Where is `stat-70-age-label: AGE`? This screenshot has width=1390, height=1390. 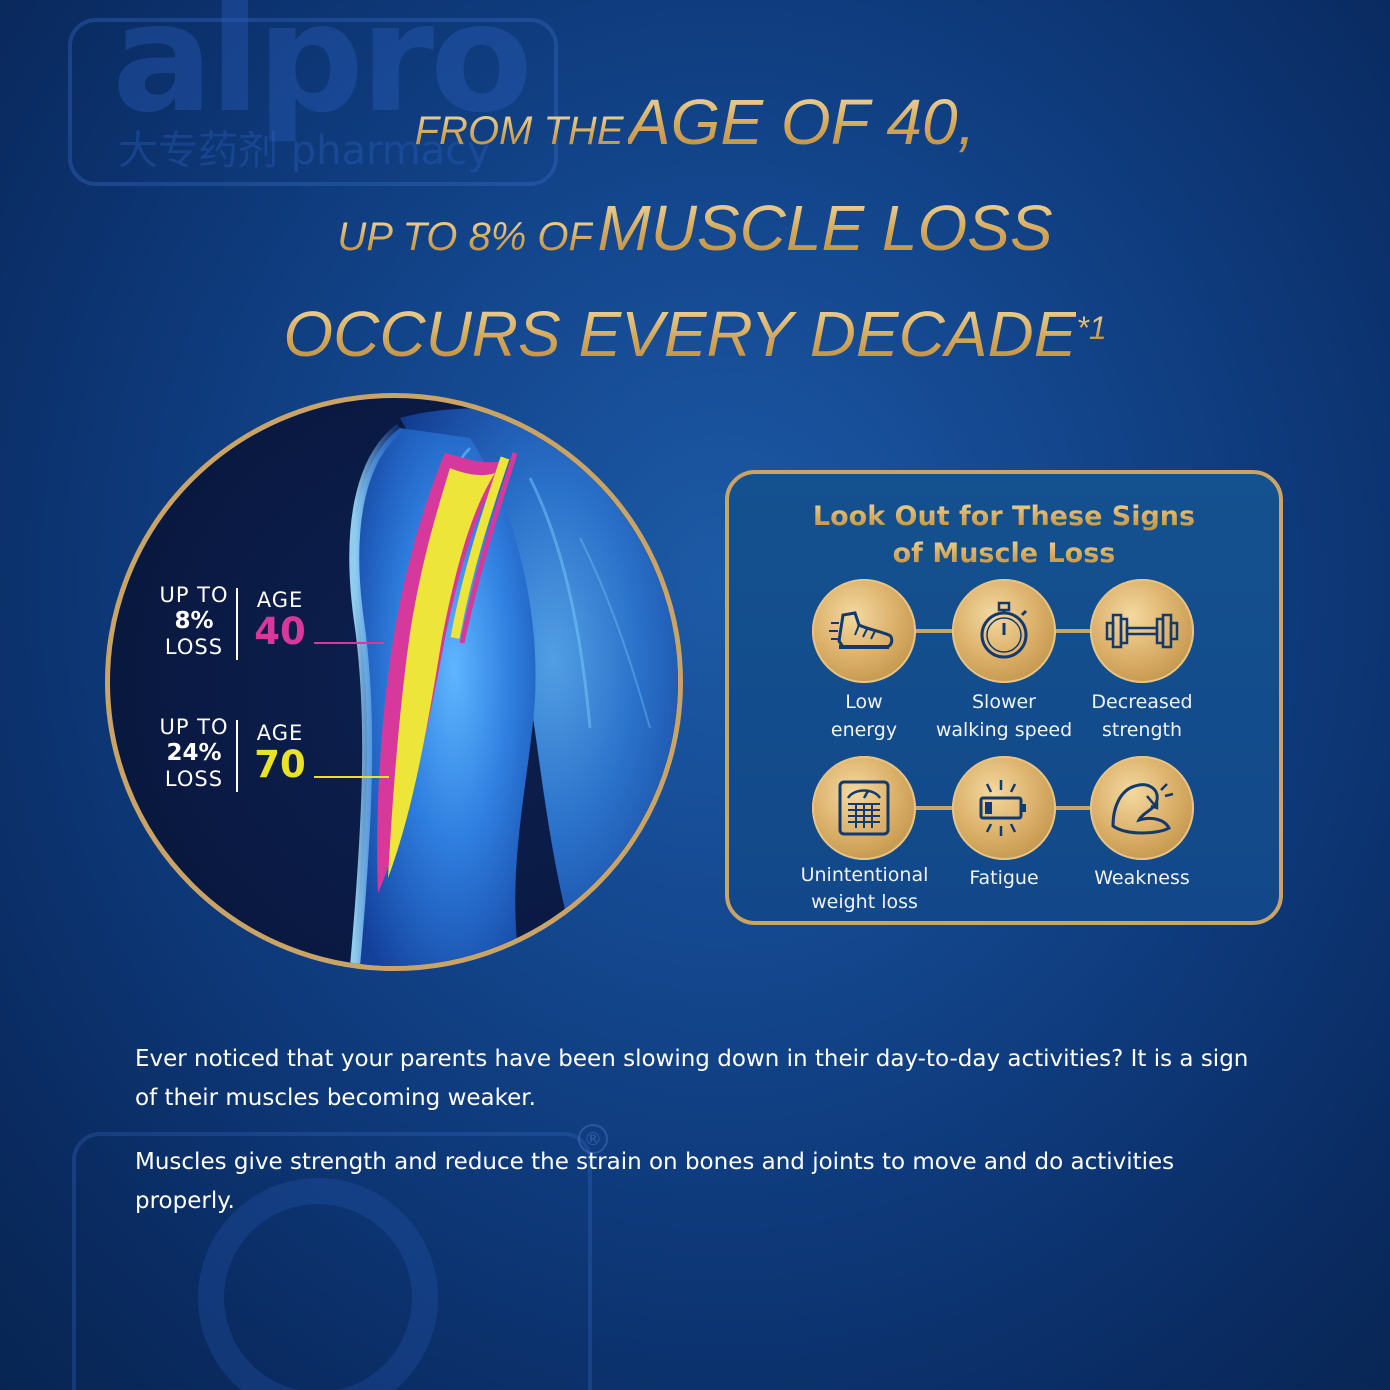
stat-70-age-label: AGE is located at coordinates (280, 733).